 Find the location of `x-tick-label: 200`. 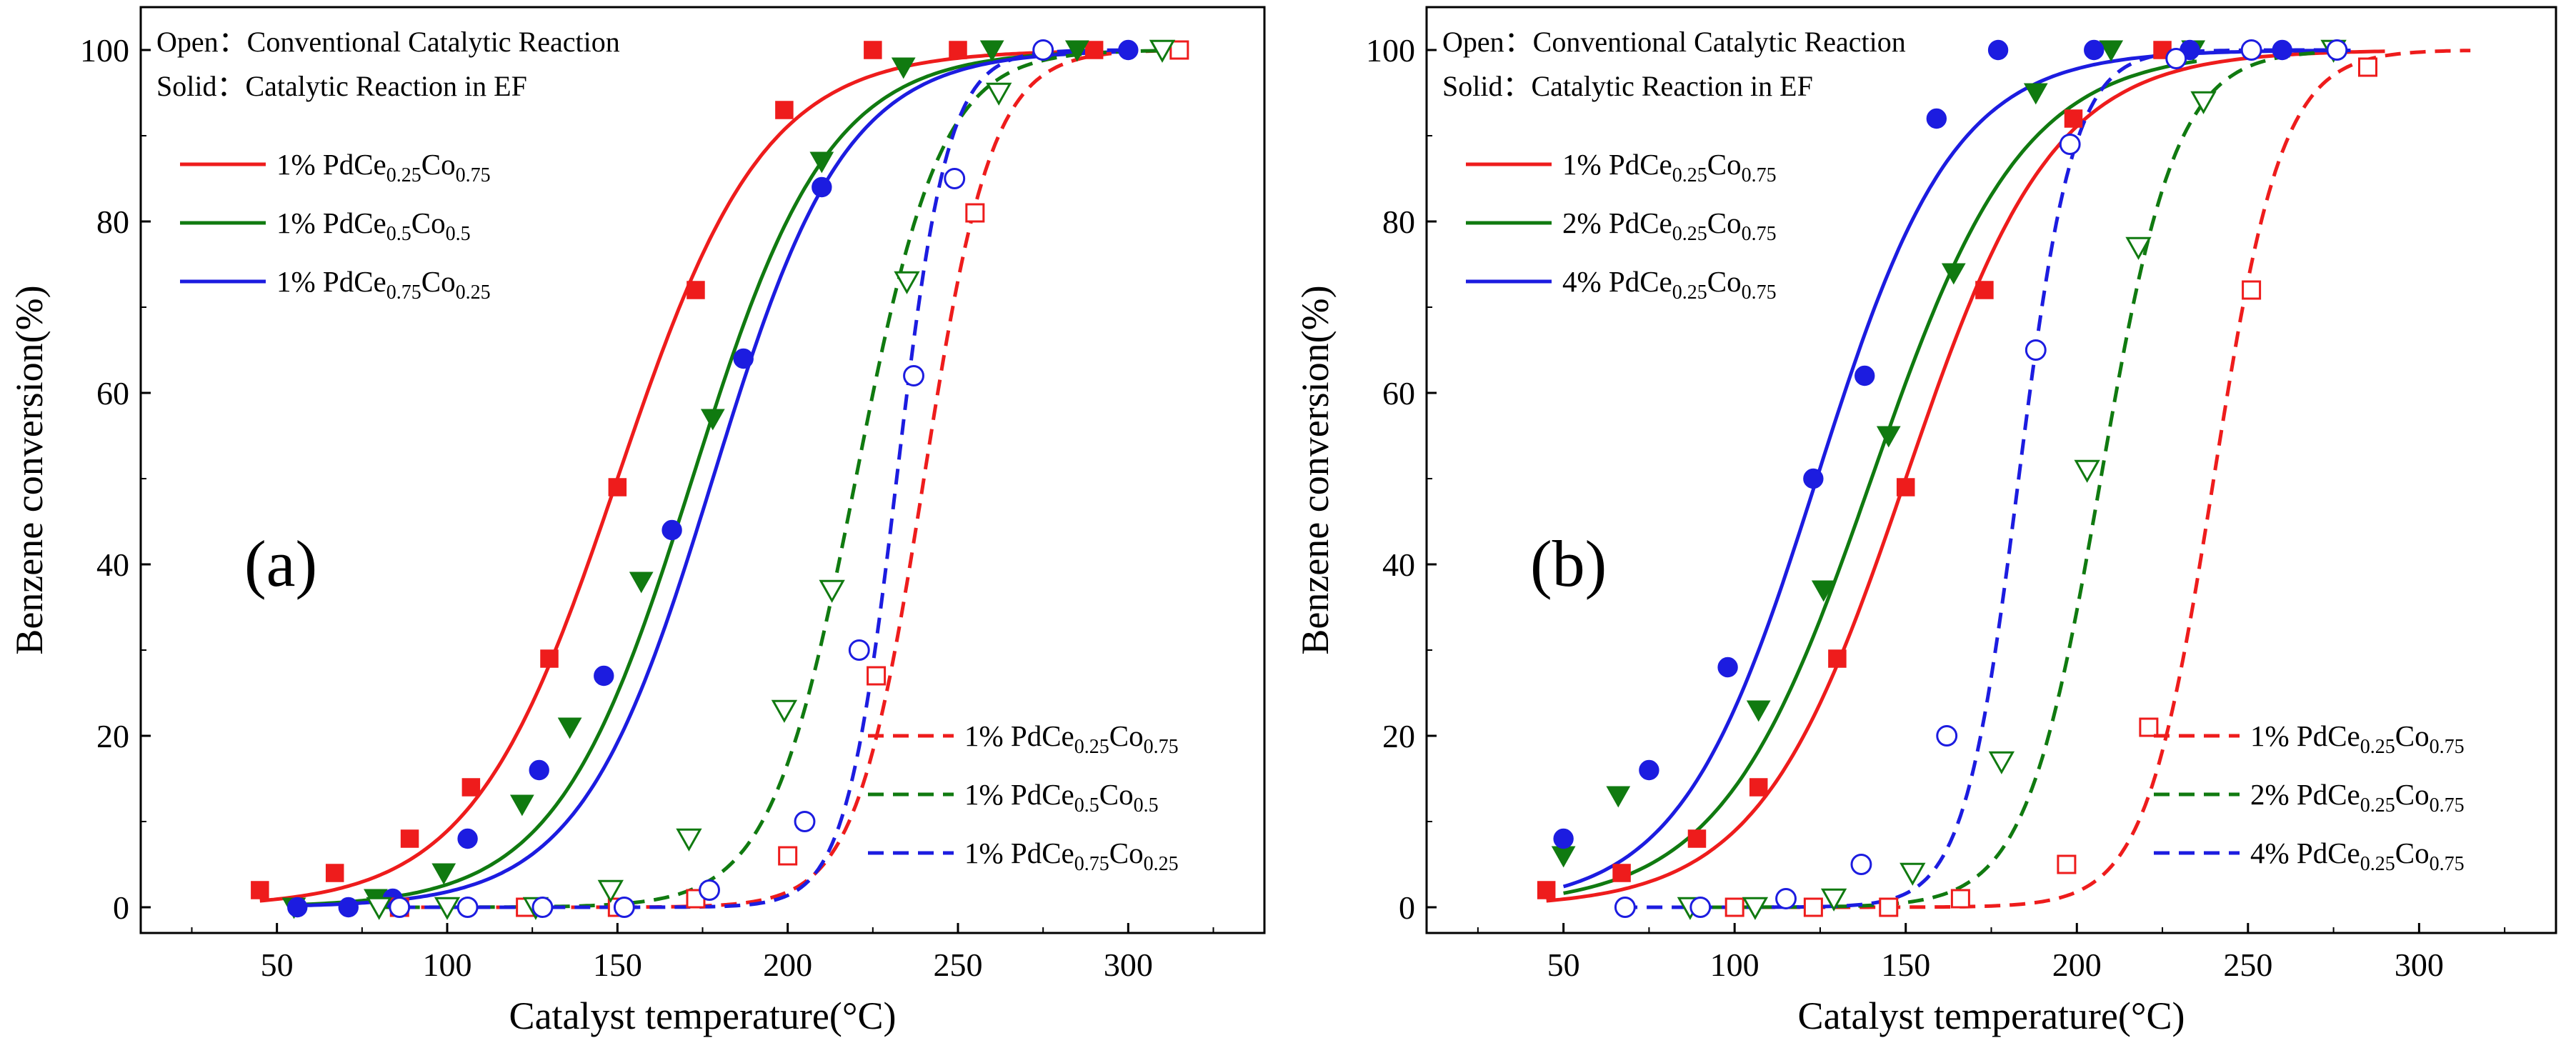

x-tick-label: 200 is located at coordinates (788, 965).